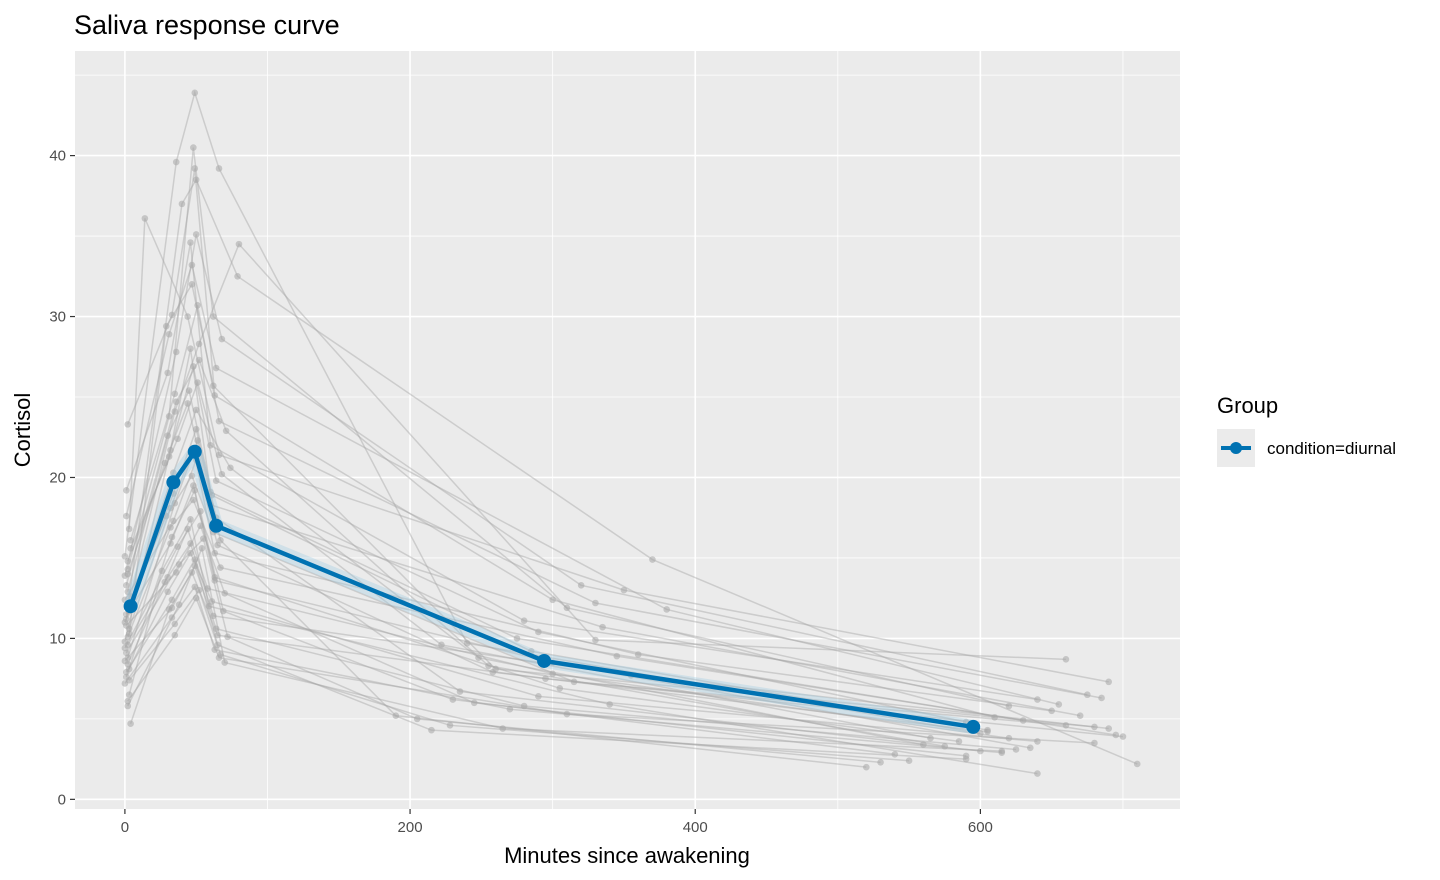 Image resolution: width=1440 pixels, height=880 pixels. Describe the element at coordinates (57, 638) in the screenshot. I see `y-tick-label: 10` at that location.